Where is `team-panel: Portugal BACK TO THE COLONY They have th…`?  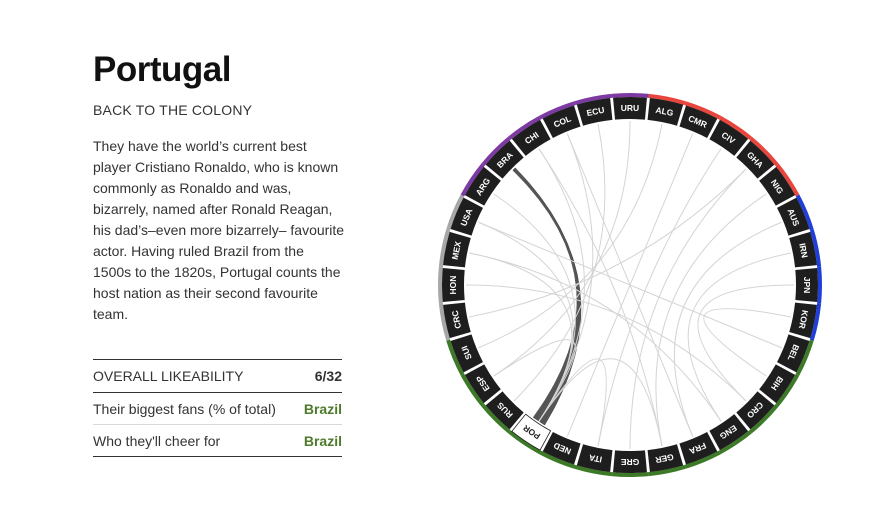
team-panel: Portugal BACK TO THE COLONY They have th… is located at coordinates (219, 187).